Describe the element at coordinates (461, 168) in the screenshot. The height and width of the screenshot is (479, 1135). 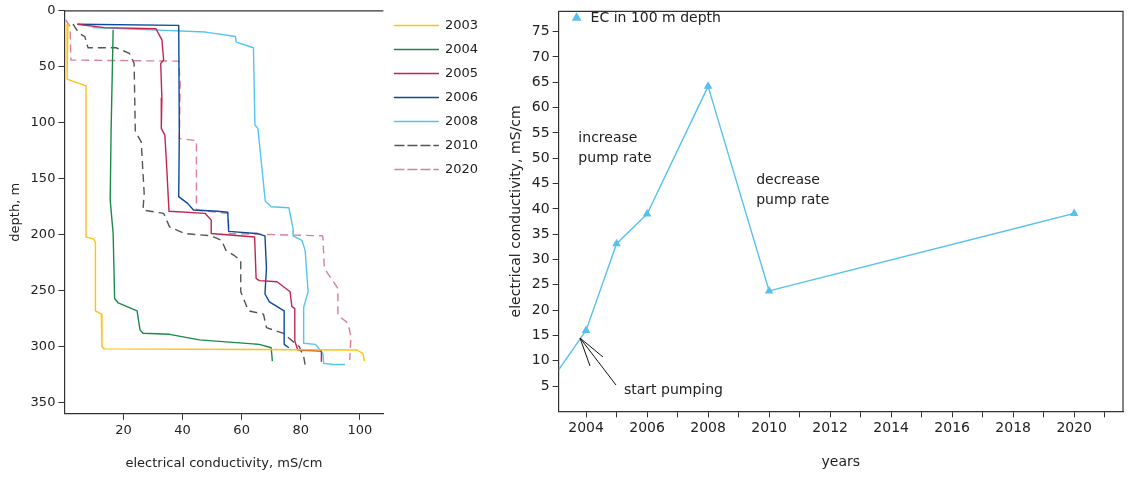
I see `legend-label: 2020` at that location.